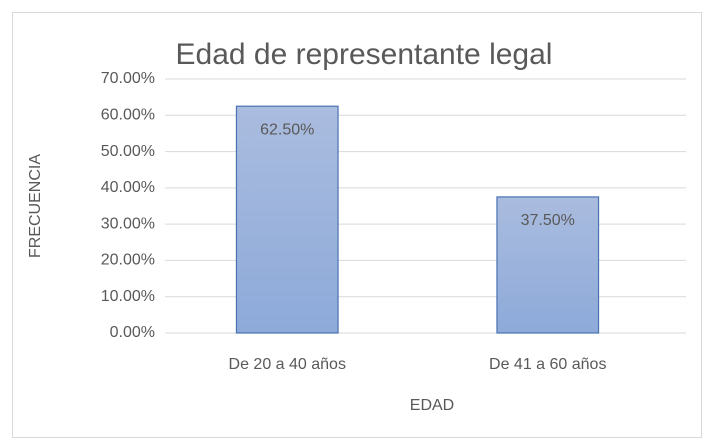  What do you see at coordinates (128, 296) in the screenshot?
I see `y-tick-label: 10.00%` at bounding box center [128, 296].